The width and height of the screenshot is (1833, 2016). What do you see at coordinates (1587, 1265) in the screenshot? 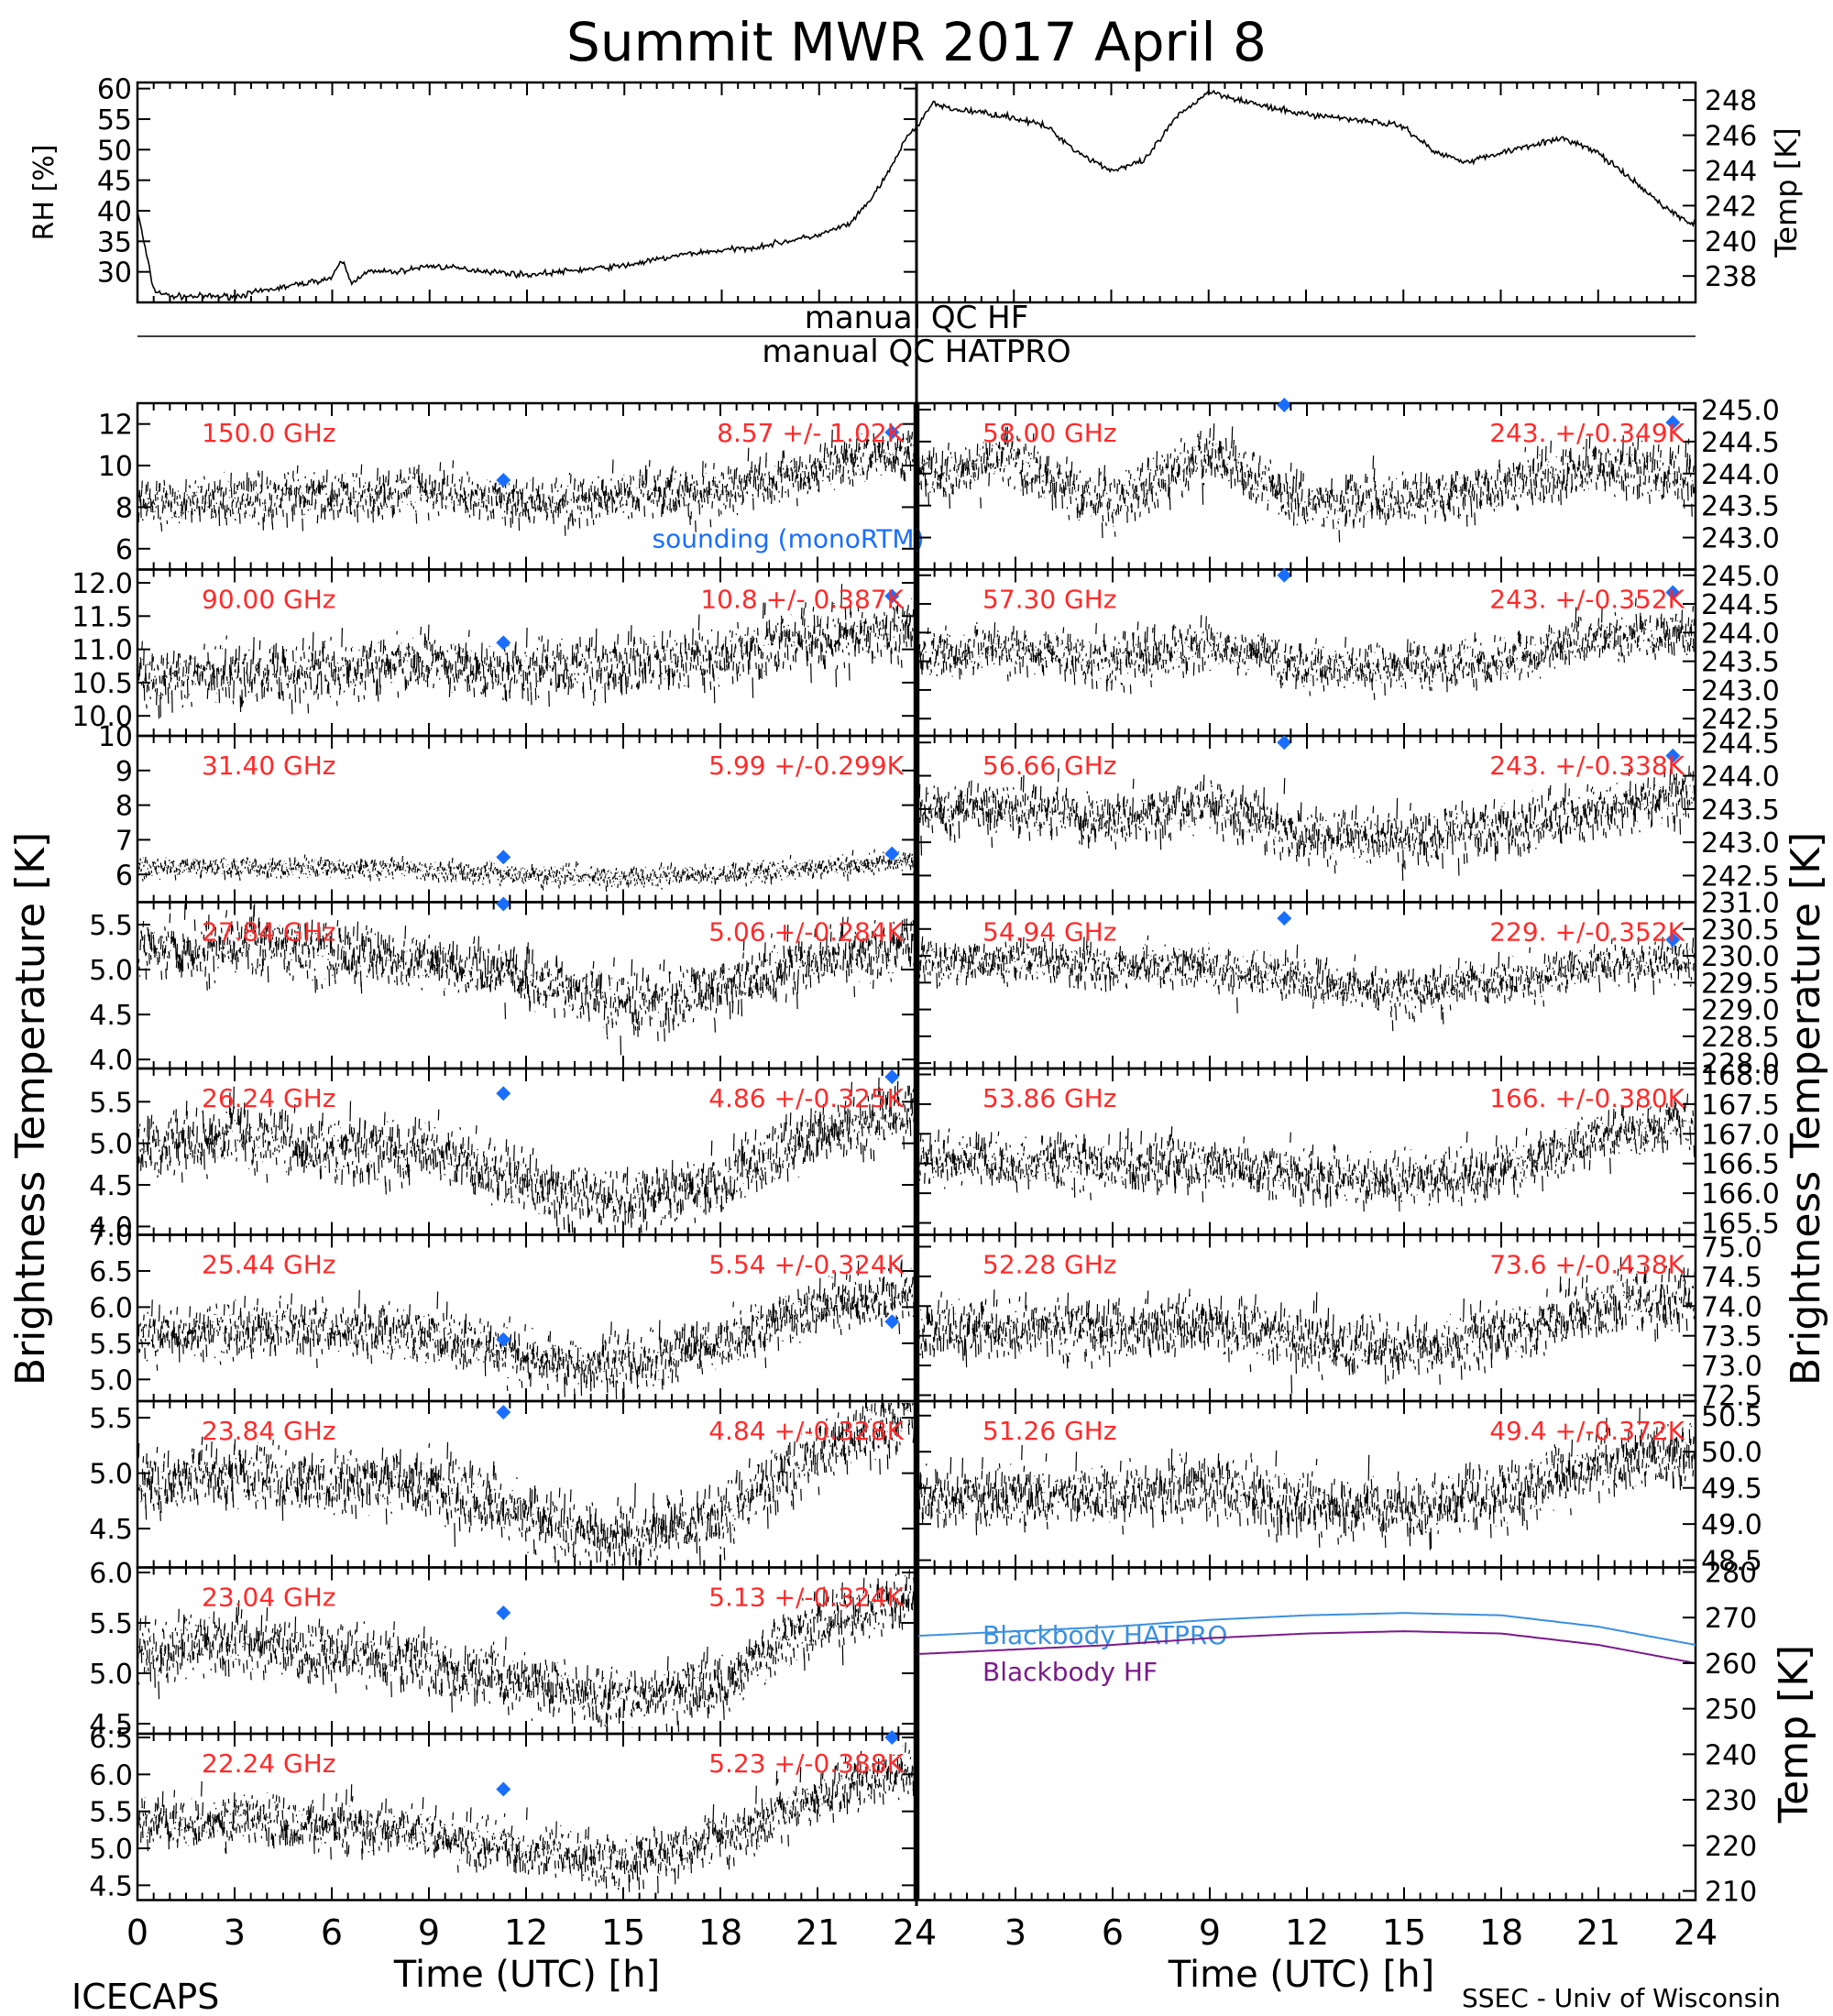
I see `channel-stats: 73.6 +/-0.438K` at bounding box center [1587, 1265].